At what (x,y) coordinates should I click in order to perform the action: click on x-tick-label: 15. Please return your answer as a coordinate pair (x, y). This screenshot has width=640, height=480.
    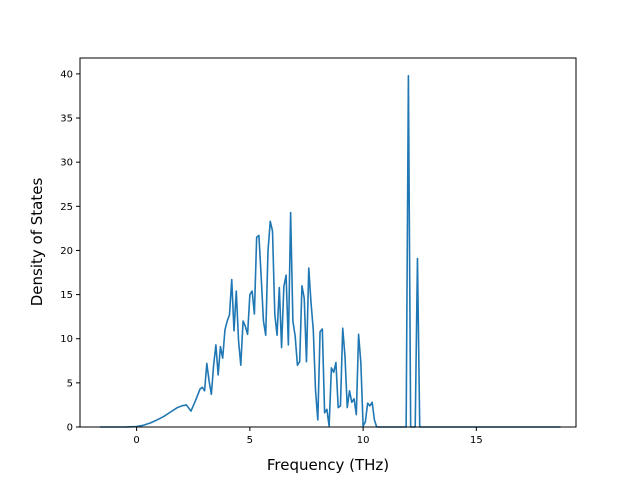
    Looking at the image, I should click on (476, 440).